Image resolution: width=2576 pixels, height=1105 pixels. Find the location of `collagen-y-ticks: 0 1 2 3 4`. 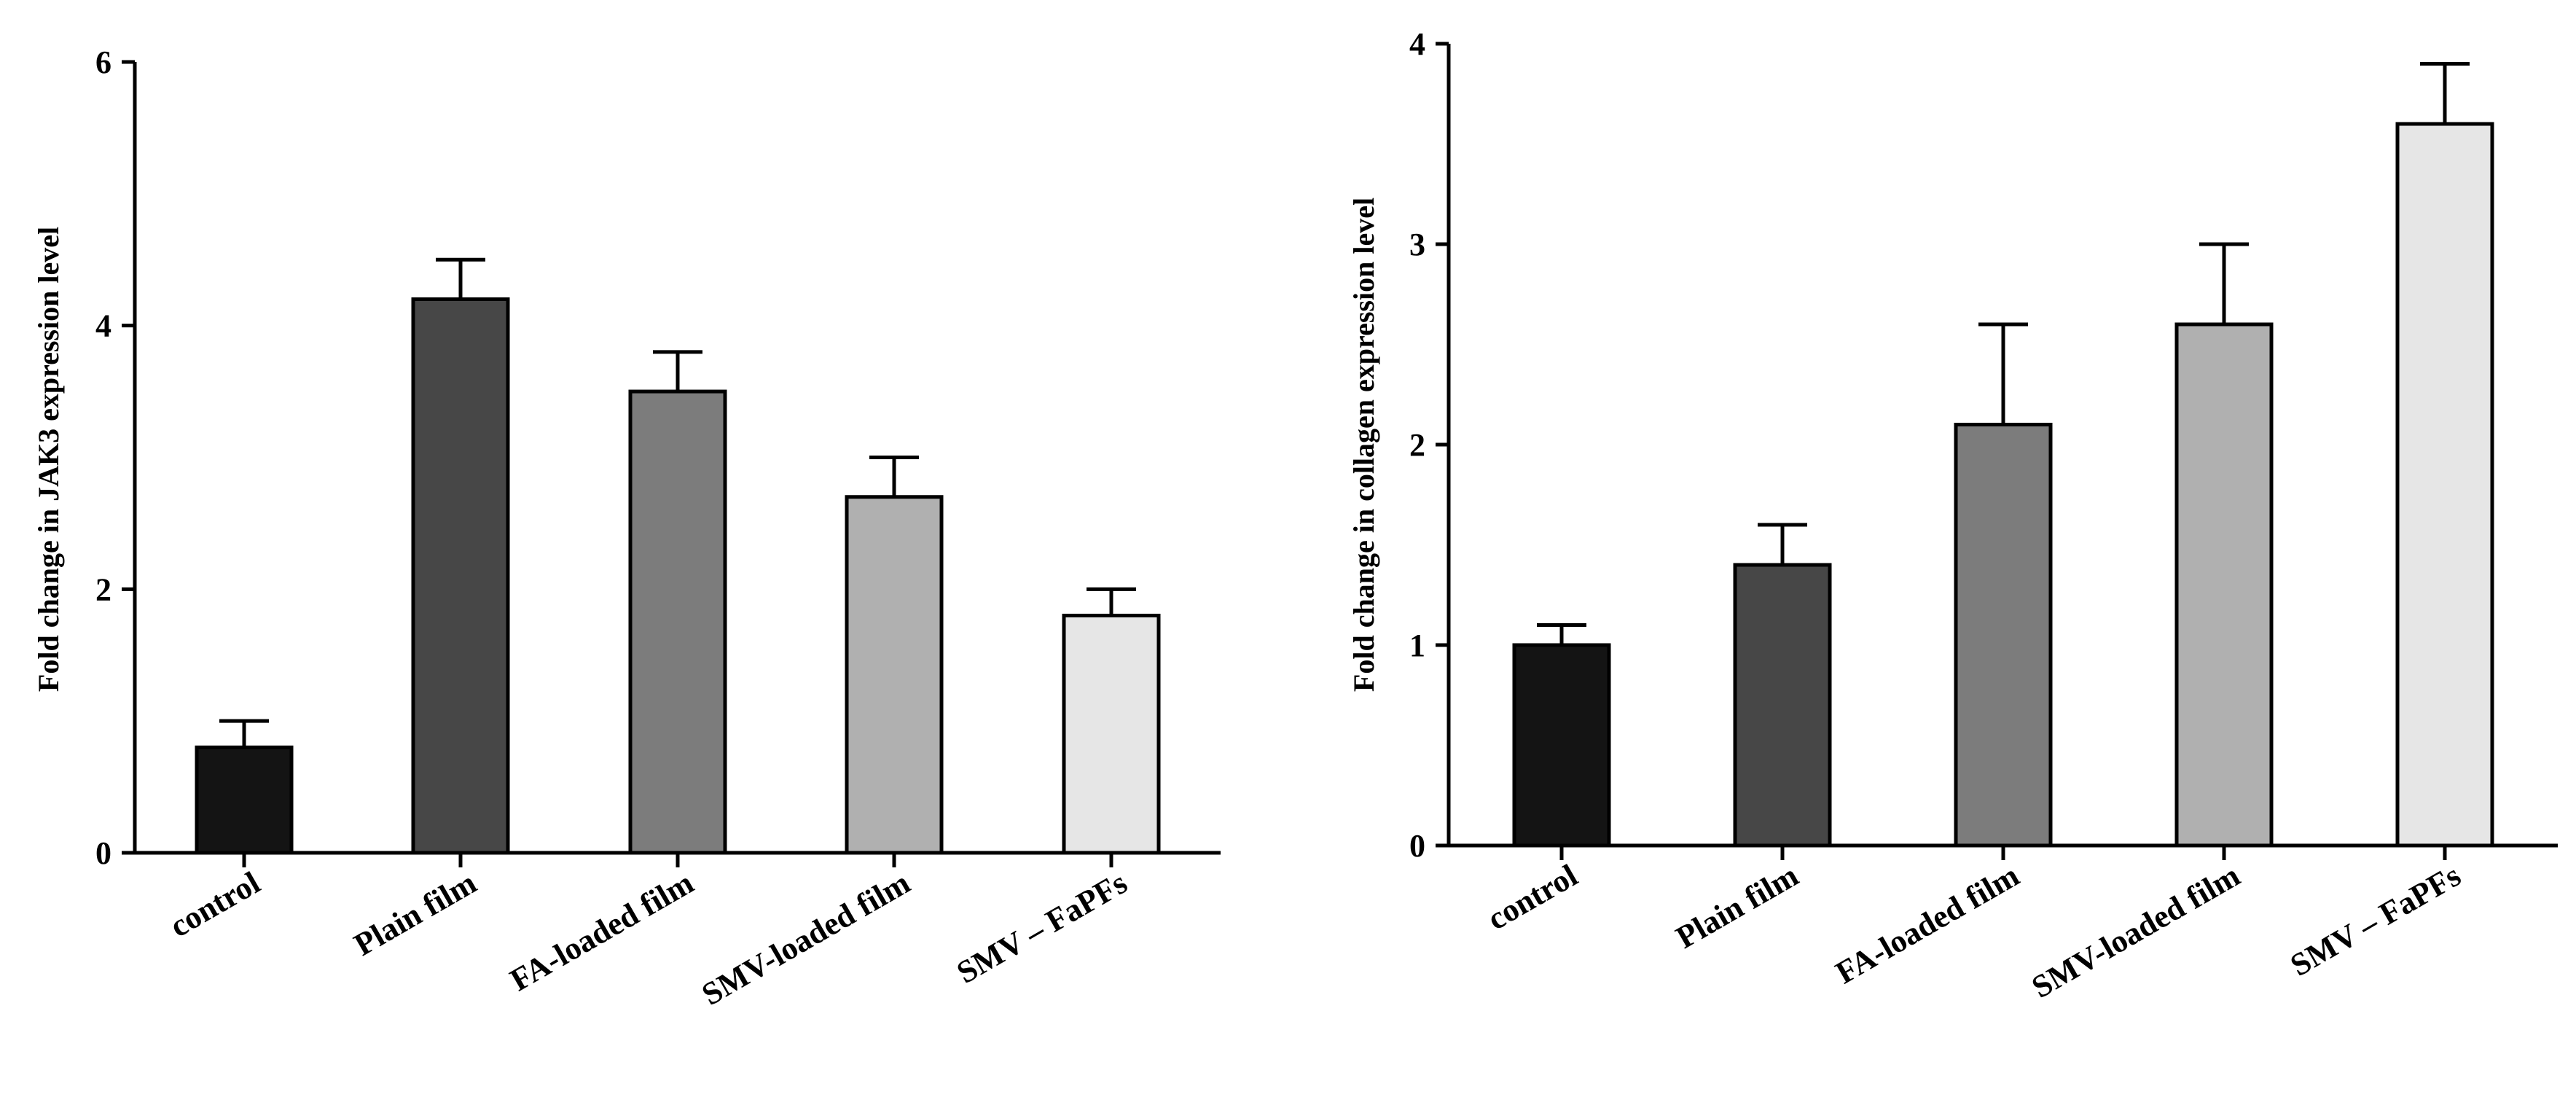

collagen-y-ticks: 0 1 2 3 4 is located at coordinates (1429, 445).